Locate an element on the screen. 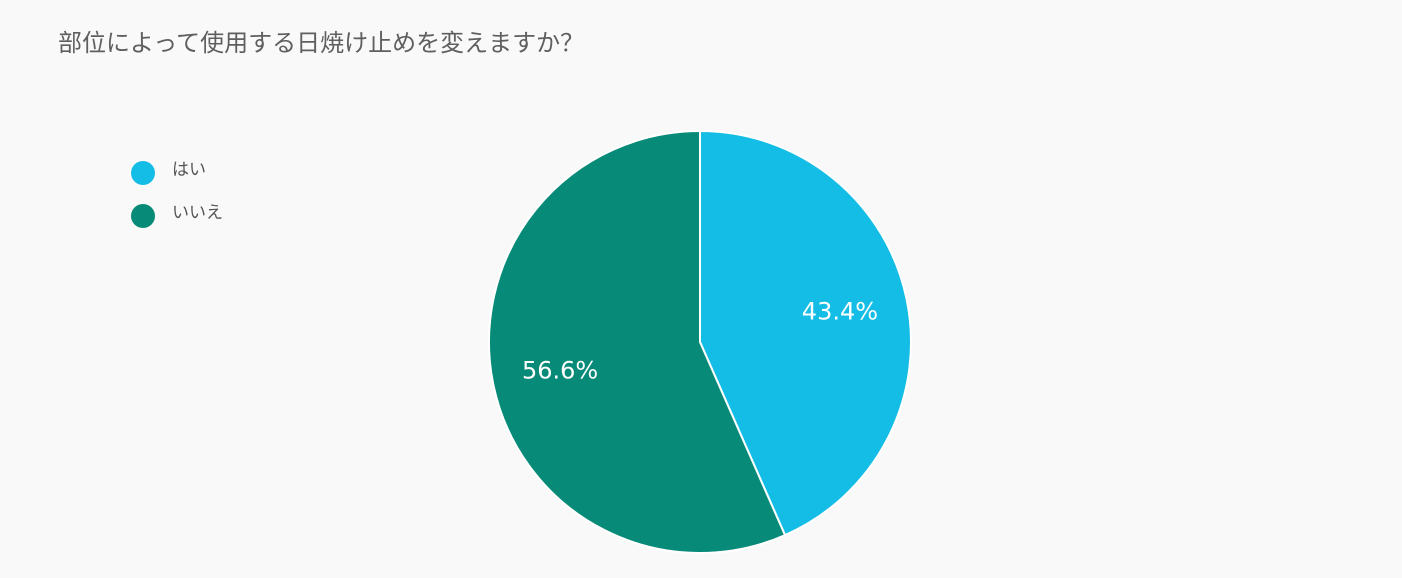  legend-label: はい is located at coordinates (189, 170).